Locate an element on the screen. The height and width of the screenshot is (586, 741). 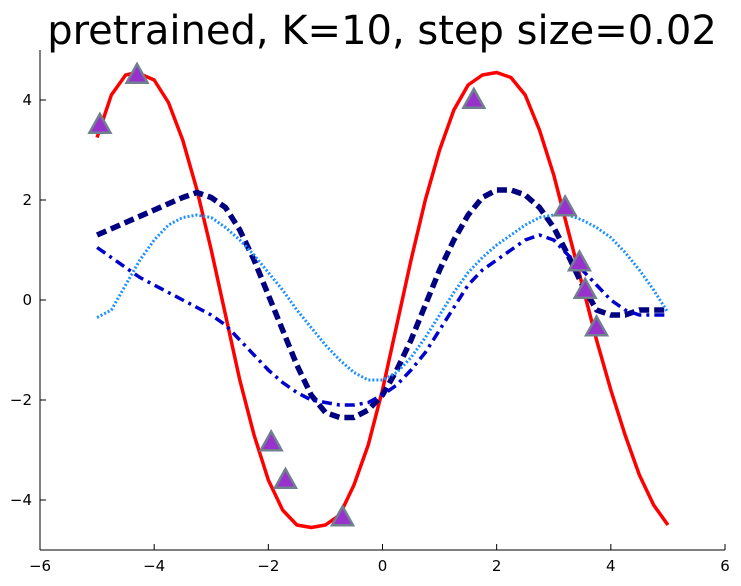
x-tick-label: −4 is located at coordinates (154, 566).